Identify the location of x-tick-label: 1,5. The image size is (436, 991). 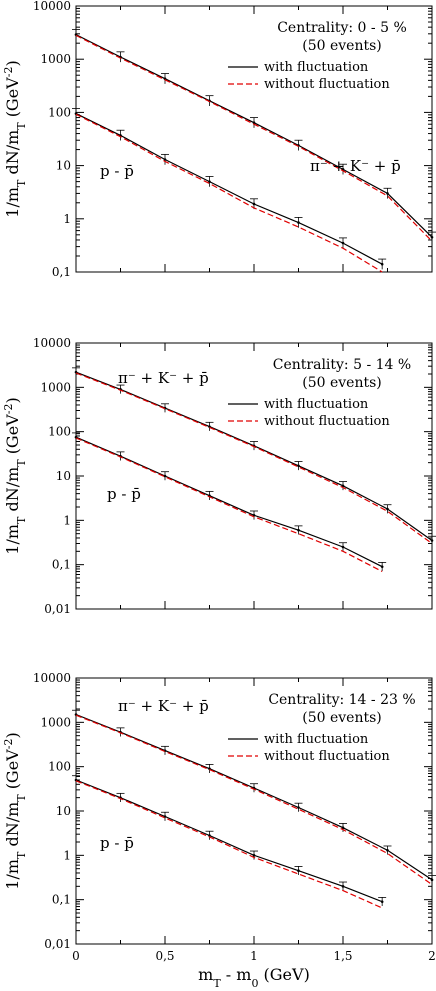
(342, 956).